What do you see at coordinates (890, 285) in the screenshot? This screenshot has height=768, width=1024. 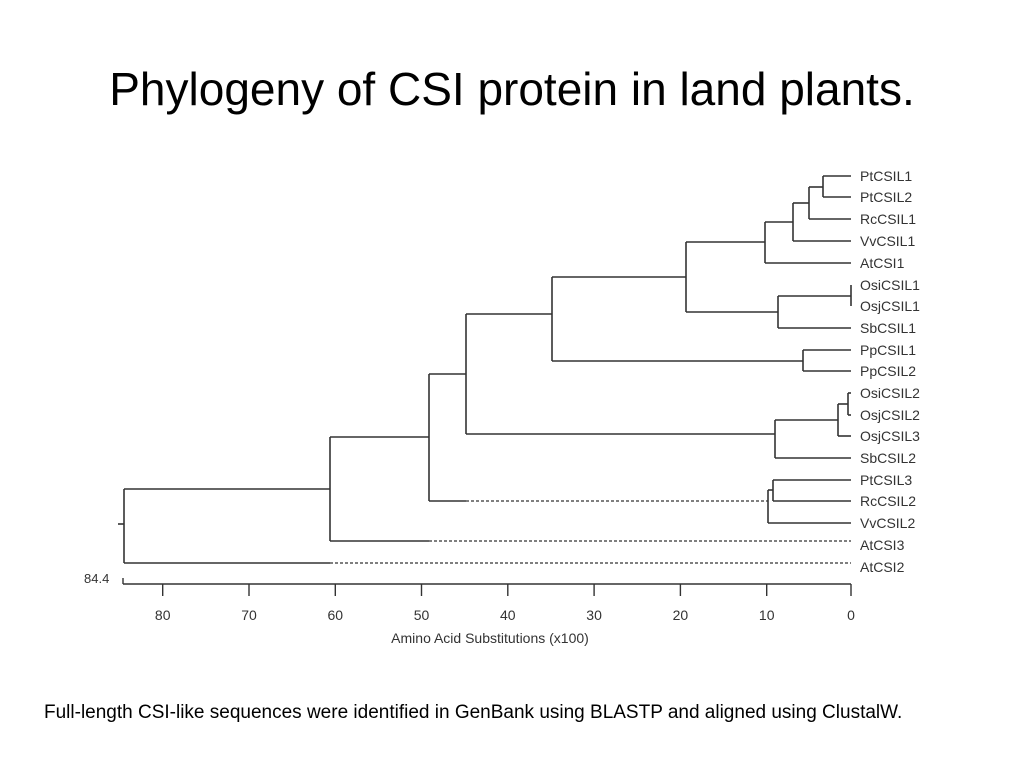 I see `leaf-label: OsiCSIL1` at bounding box center [890, 285].